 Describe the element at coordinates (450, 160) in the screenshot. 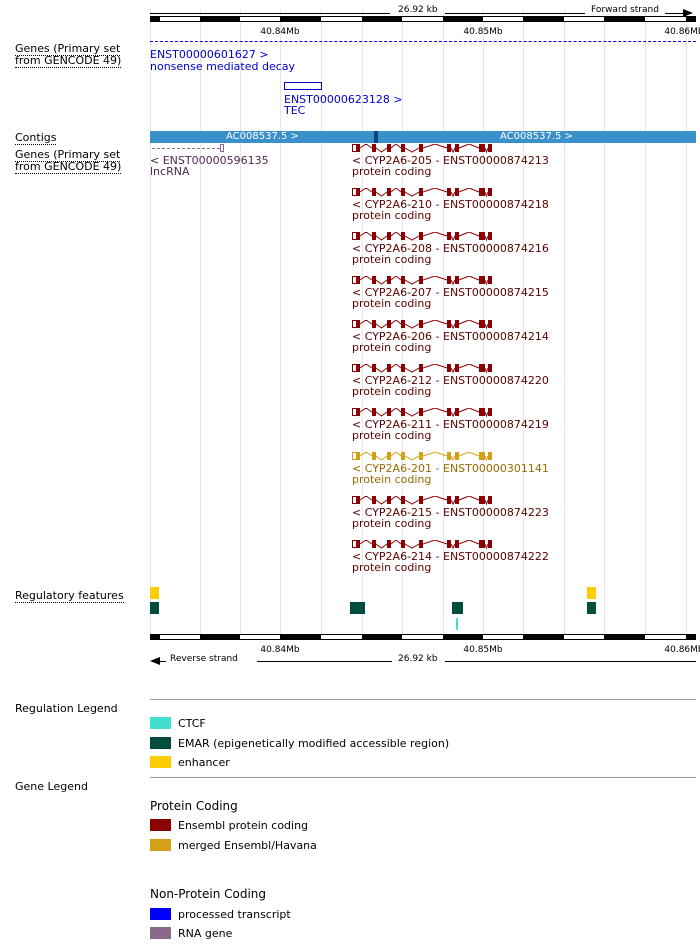

I see `transcript-name: < CYP2A6-205 - ENST00000874213` at that location.